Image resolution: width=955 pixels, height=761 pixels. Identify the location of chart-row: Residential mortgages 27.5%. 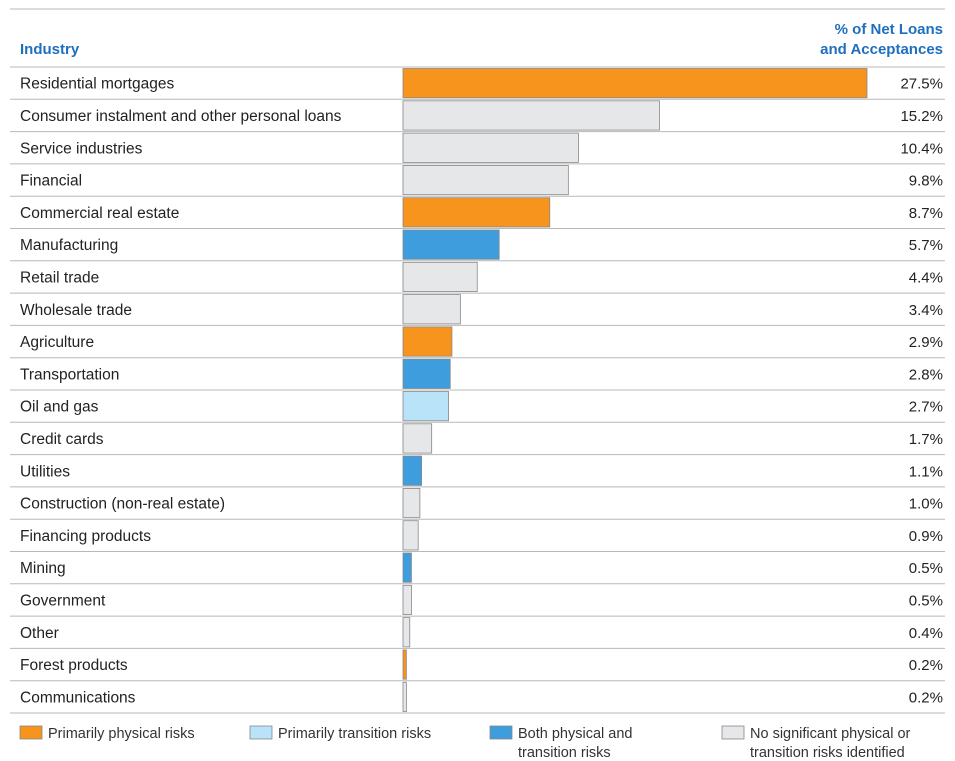
(481, 83).